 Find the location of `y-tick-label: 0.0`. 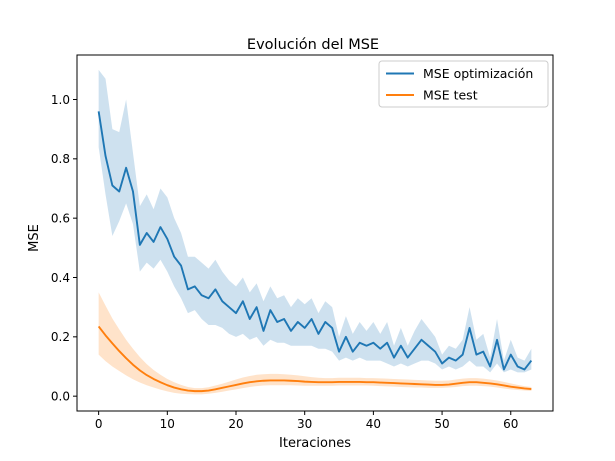

y-tick-label: 0.0 is located at coordinates (60, 396).